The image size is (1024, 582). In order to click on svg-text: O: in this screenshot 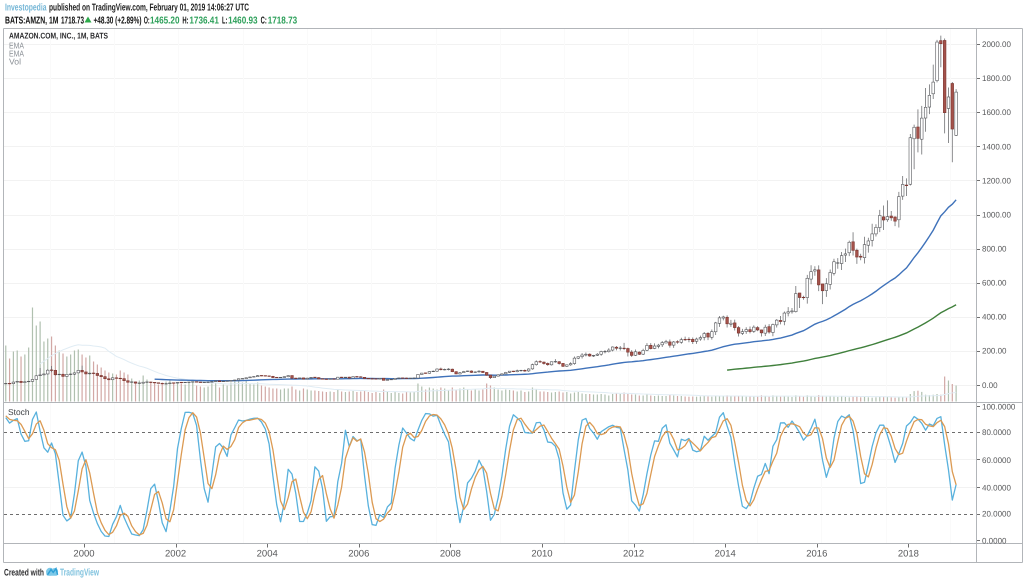, I will do `click(147, 21)`.